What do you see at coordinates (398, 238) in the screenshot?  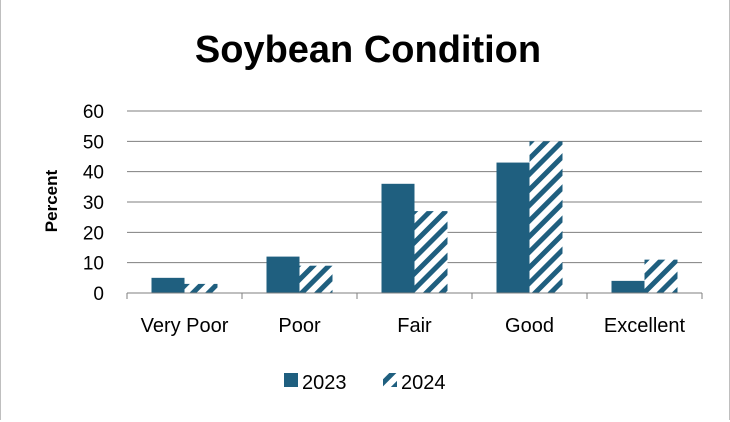 I see `bar-2023-fair` at bounding box center [398, 238].